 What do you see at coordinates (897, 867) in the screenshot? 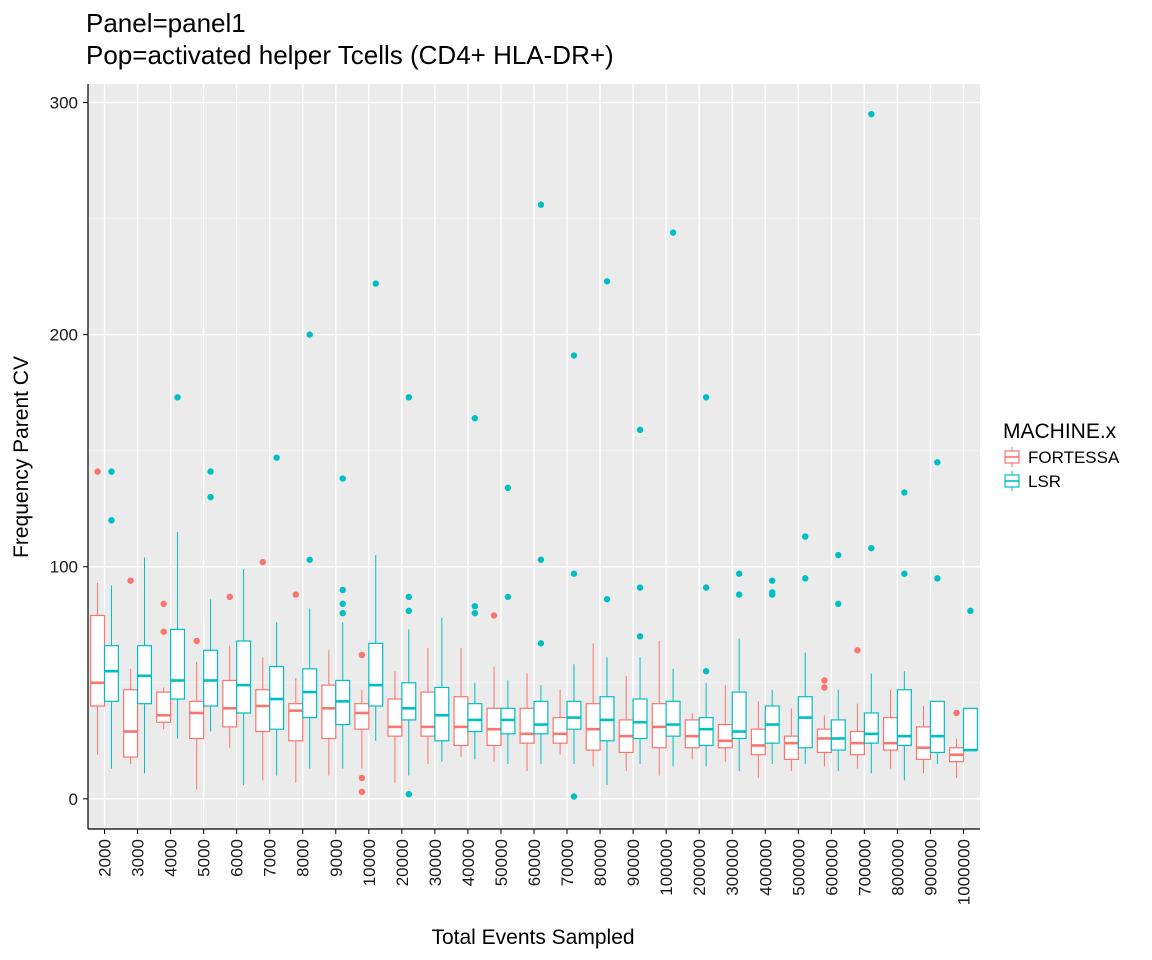
I see `x-tick-label: 800000` at bounding box center [897, 867].